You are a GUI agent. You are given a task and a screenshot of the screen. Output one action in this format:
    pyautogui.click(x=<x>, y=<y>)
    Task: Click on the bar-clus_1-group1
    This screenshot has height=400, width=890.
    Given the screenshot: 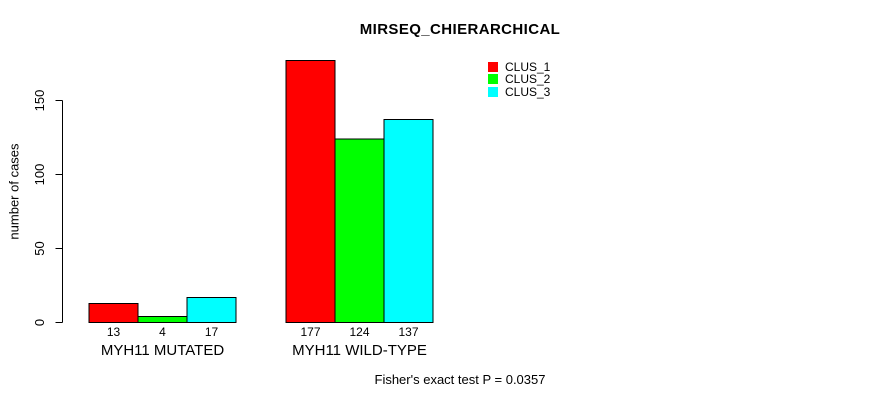 What is the action you would take?
    pyautogui.click(x=113, y=313)
    